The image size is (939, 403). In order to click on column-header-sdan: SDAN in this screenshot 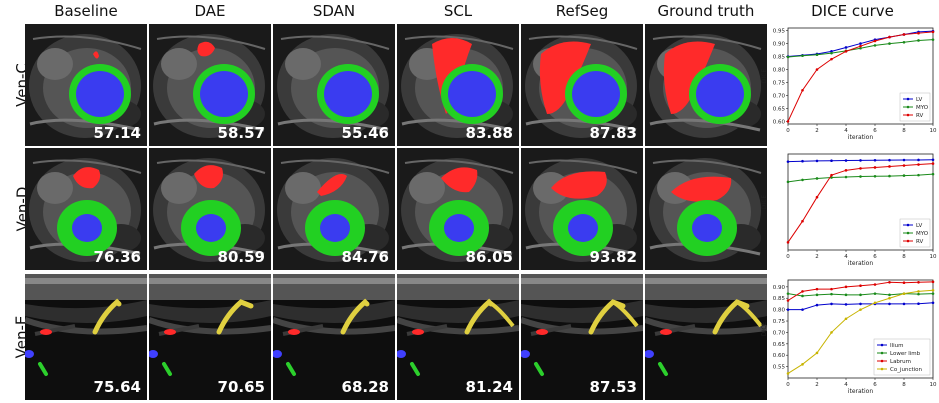, I will do `click(334, 11)`.